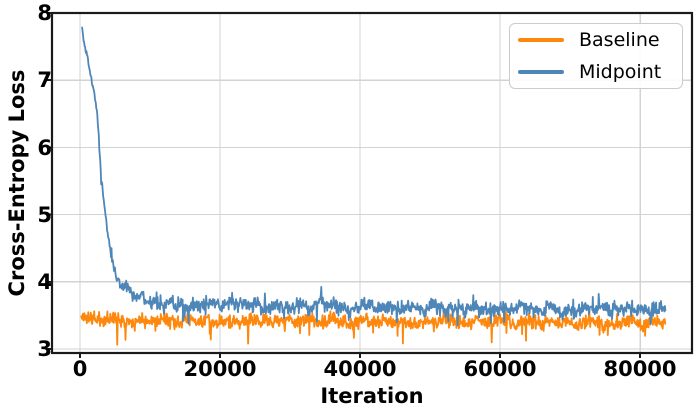 The image size is (698, 417). What do you see at coordinates (44, 148) in the screenshot?
I see `ytick-6: 6` at bounding box center [44, 148].